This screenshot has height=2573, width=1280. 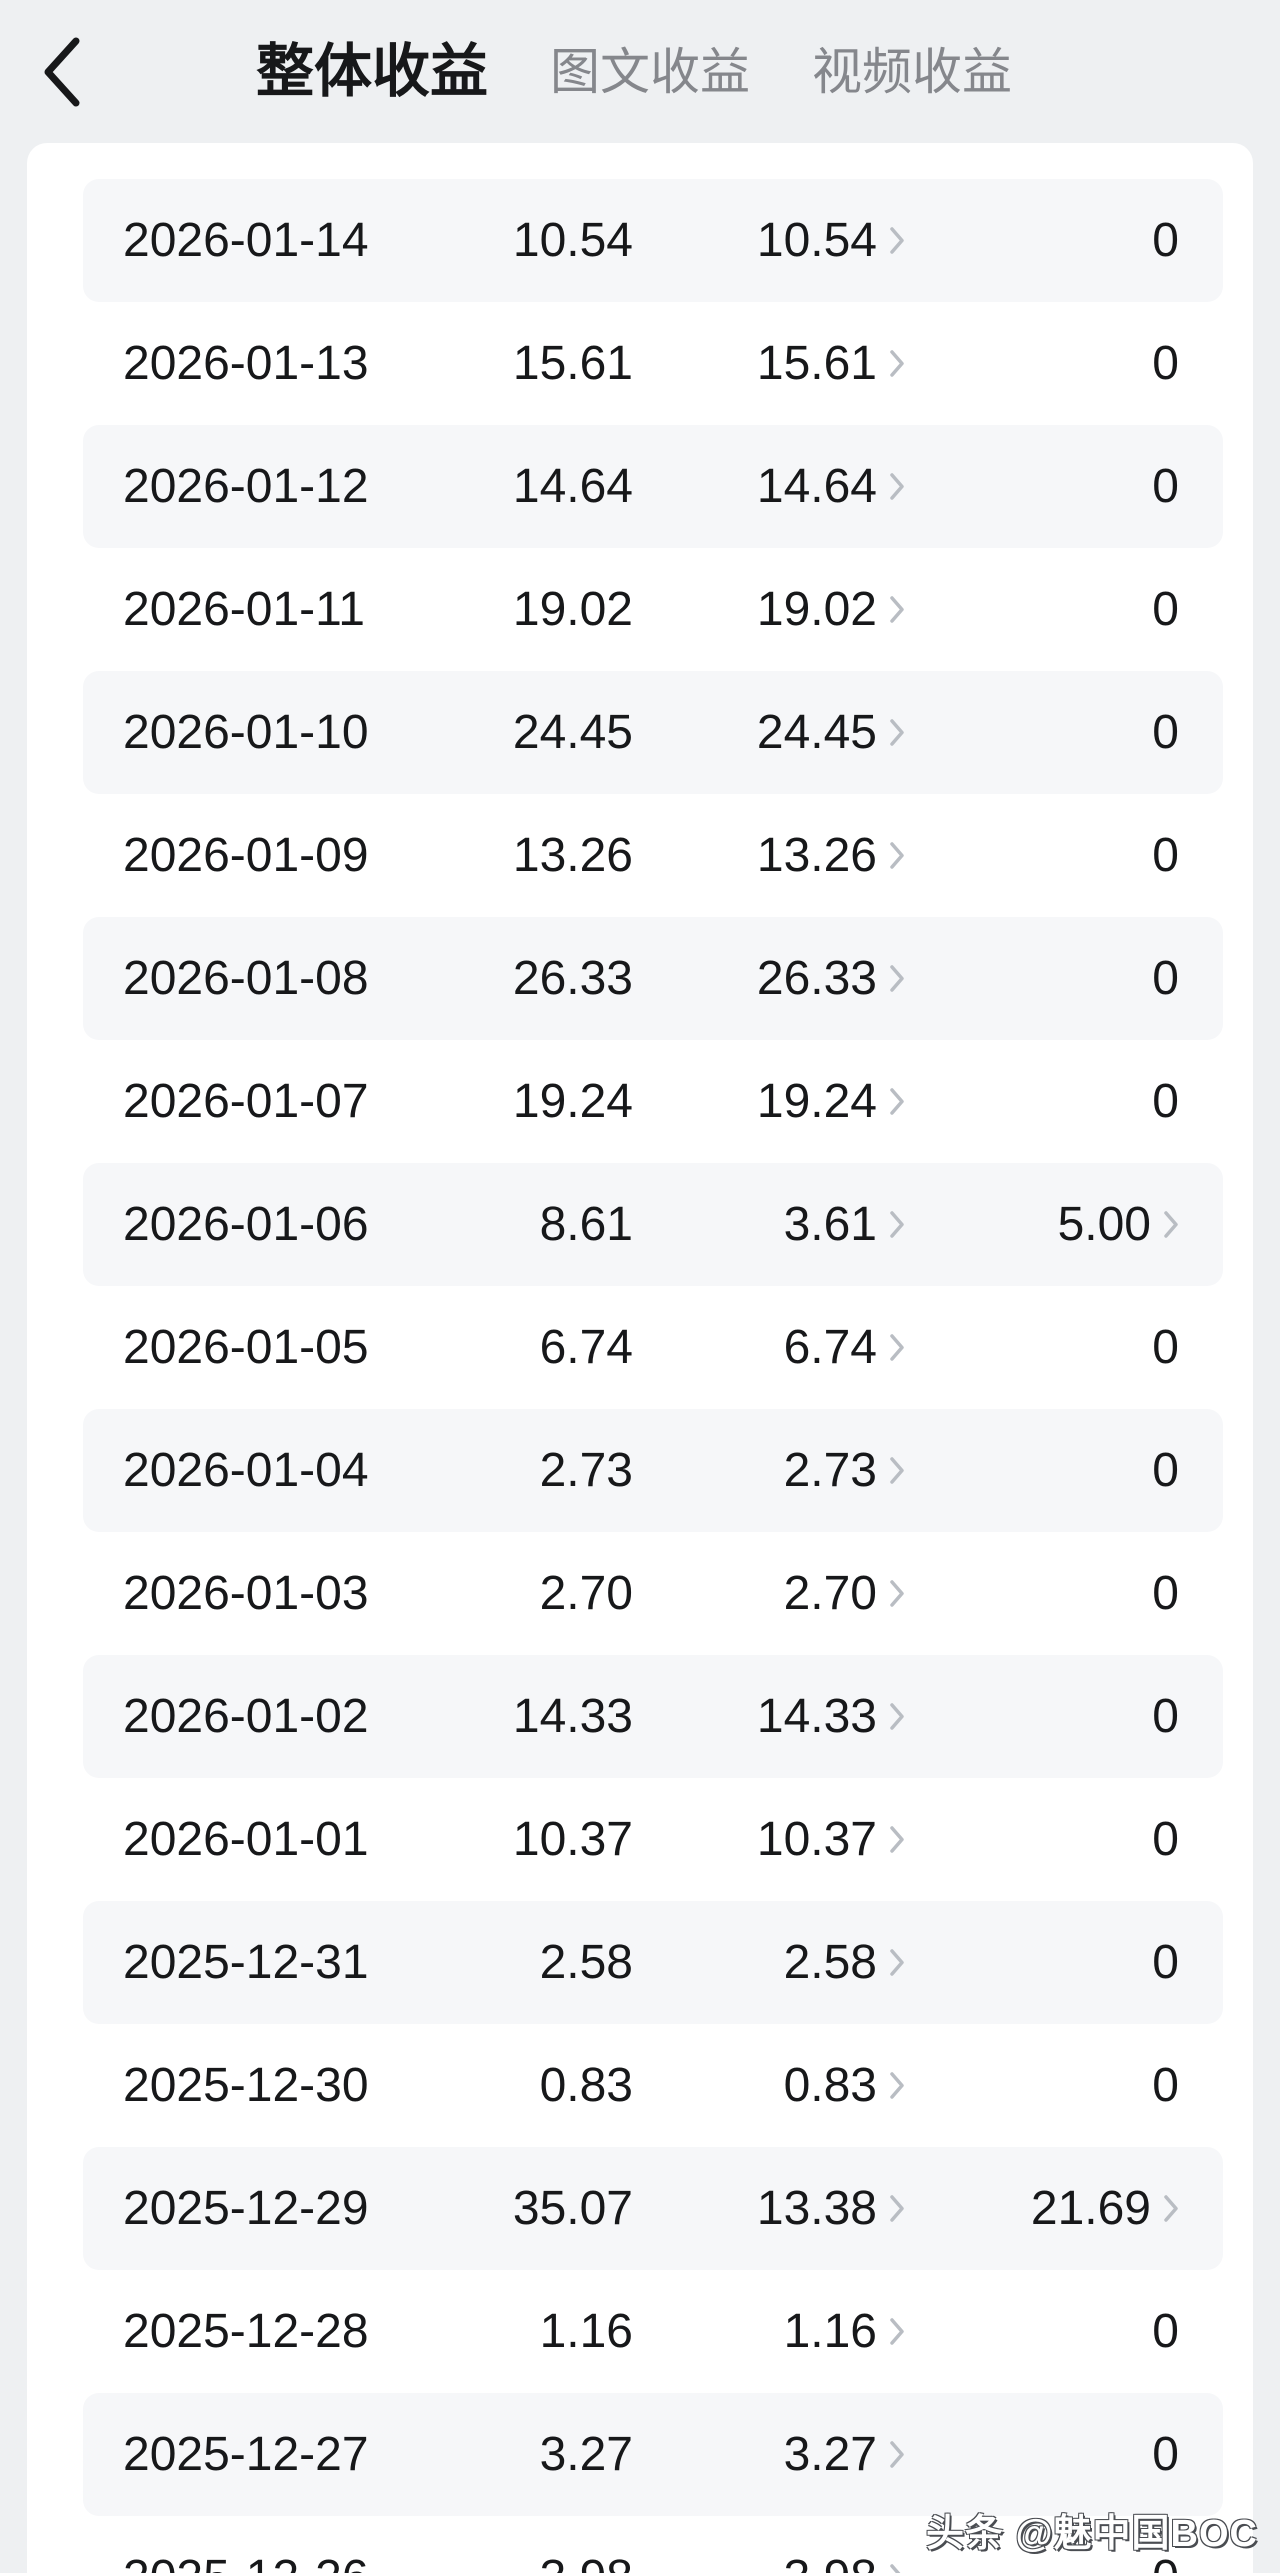 I want to click on row-article-value: 6.74, so click(x=830, y=1347).